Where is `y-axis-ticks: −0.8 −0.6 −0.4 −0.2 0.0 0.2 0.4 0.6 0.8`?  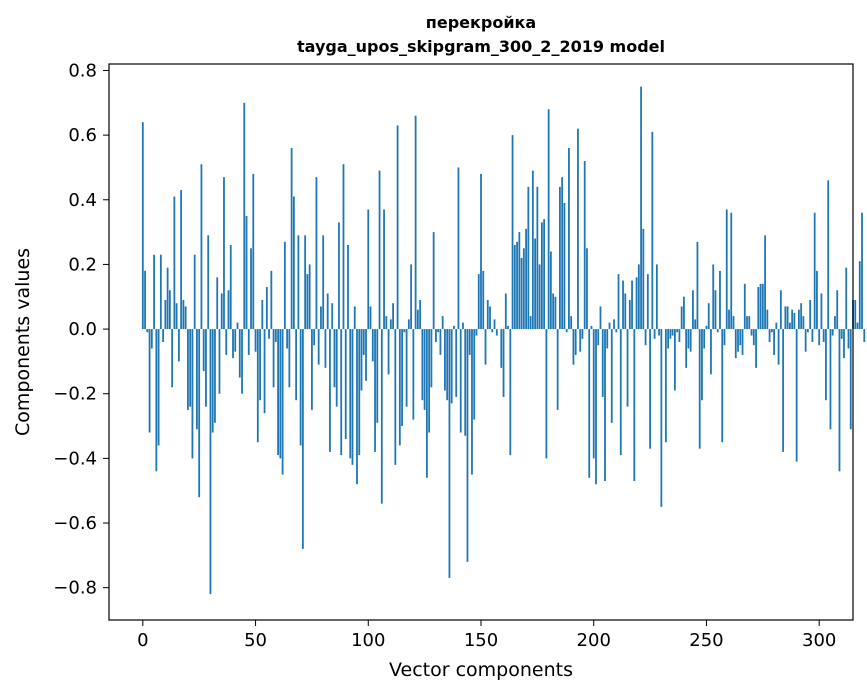 y-axis-ticks: −0.8 −0.6 −0.4 −0.2 0.0 0.2 0.4 0.6 0.8 is located at coordinates (81, 329).